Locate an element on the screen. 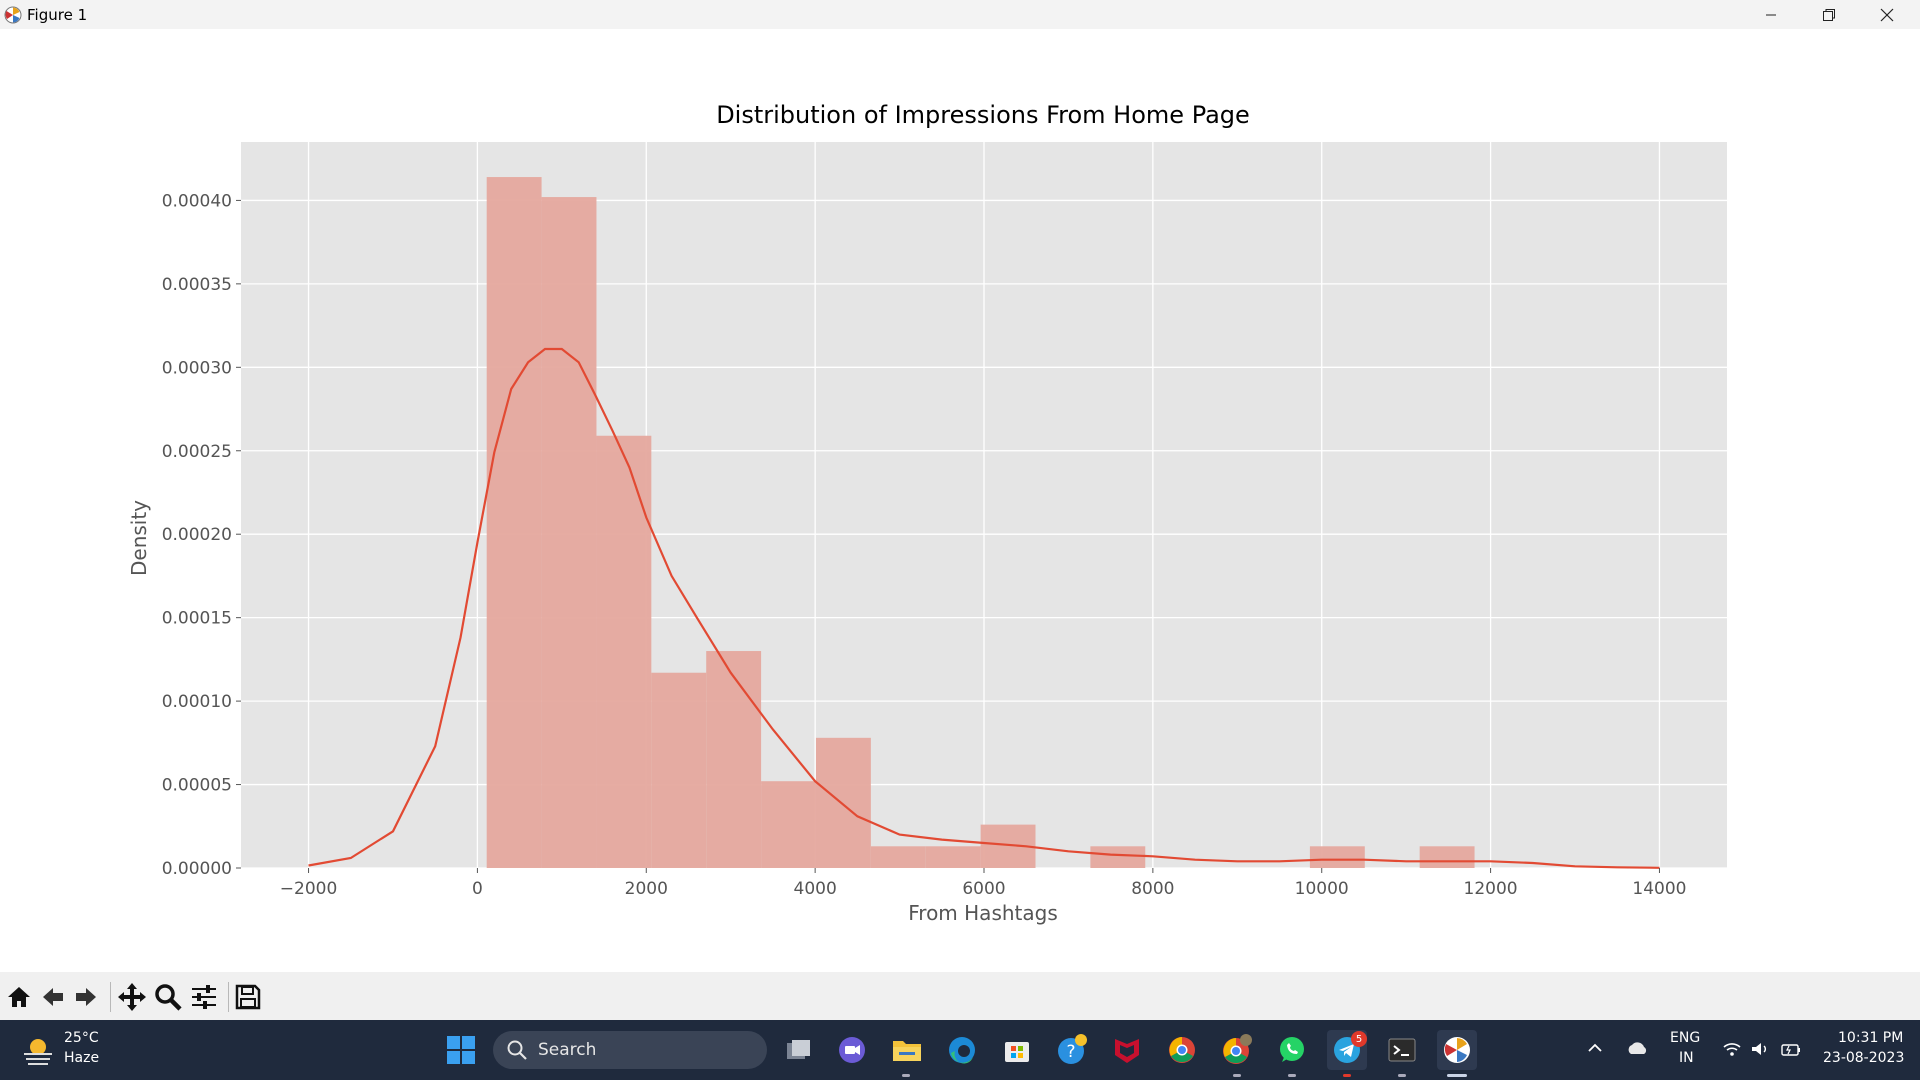 The width and height of the screenshot is (1920, 1080). edge-button is located at coordinates (962, 1050).